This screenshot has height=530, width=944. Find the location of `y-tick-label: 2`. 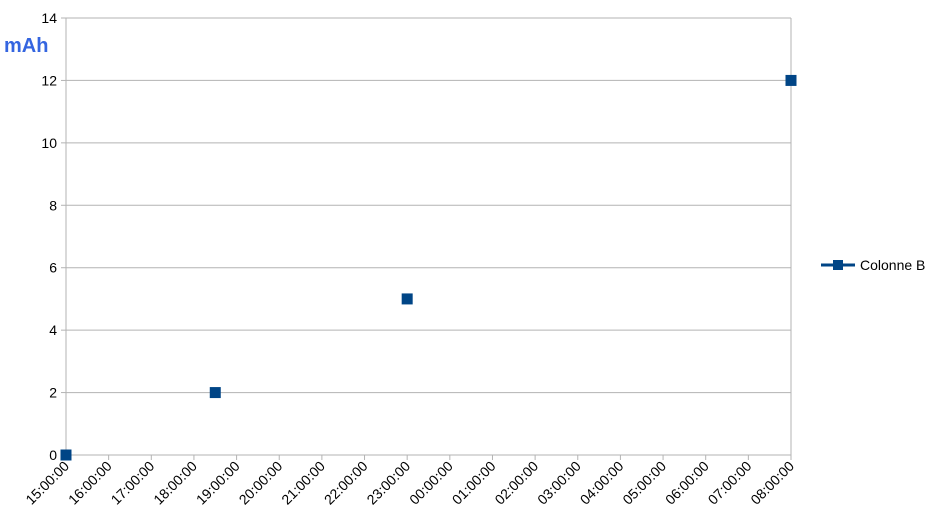

y-tick-label: 2 is located at coordinates (53, 393).